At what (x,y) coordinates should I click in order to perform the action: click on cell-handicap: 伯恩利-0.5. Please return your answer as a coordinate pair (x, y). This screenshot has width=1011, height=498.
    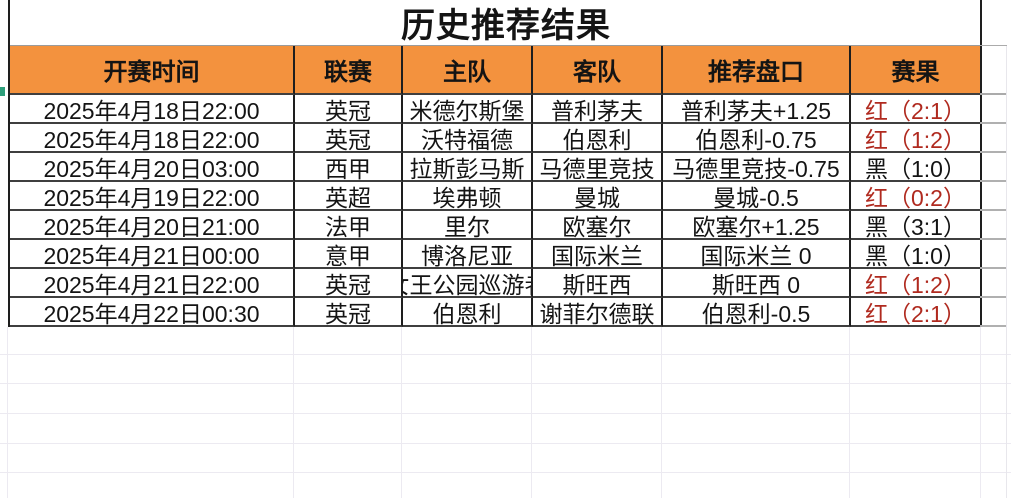
    Looking at the image, I should click on (757, 312).